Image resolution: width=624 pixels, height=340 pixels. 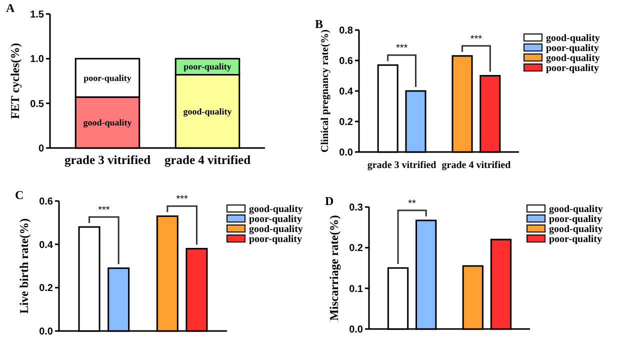 What do you see at coordinates (207, 111) in the screenshot?
I see `text: good-quality` at bounding box center [207, 111].